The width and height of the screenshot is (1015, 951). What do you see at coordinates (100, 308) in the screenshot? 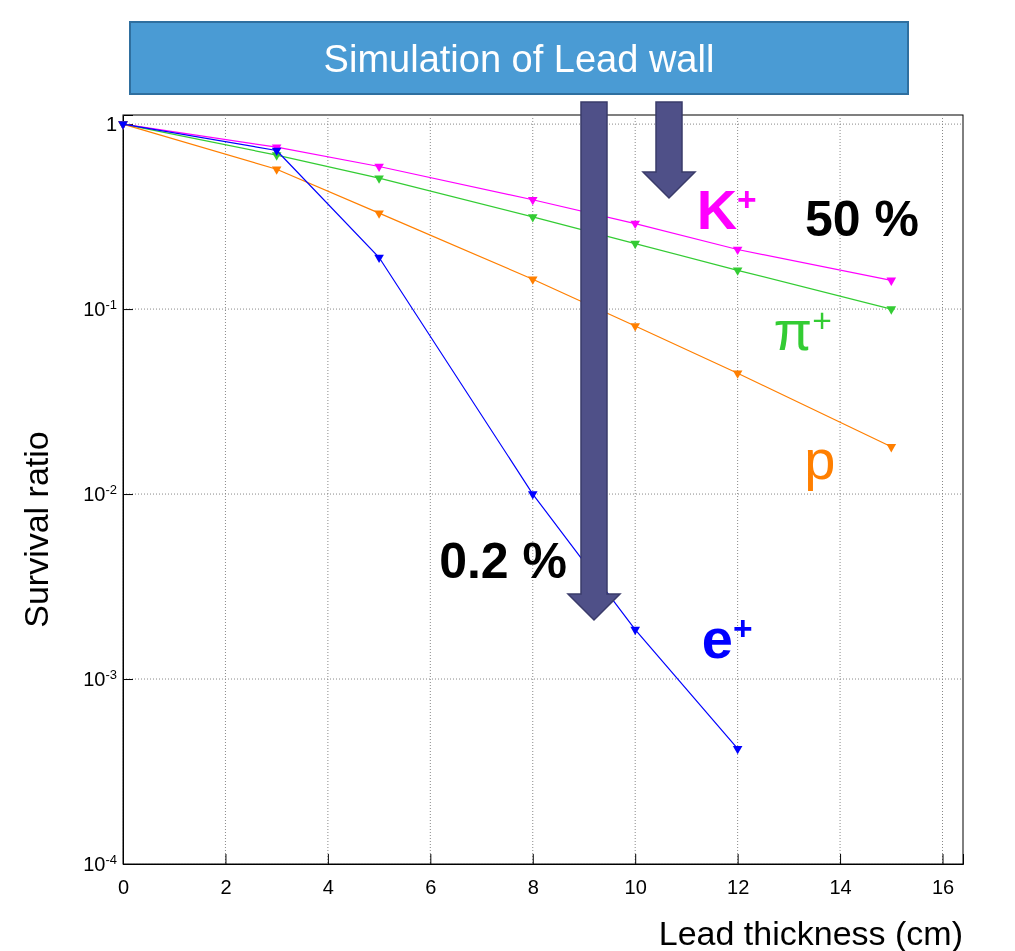
I see `y-tick-label: 10$^{-1}$` at bounding box center [100, 308].